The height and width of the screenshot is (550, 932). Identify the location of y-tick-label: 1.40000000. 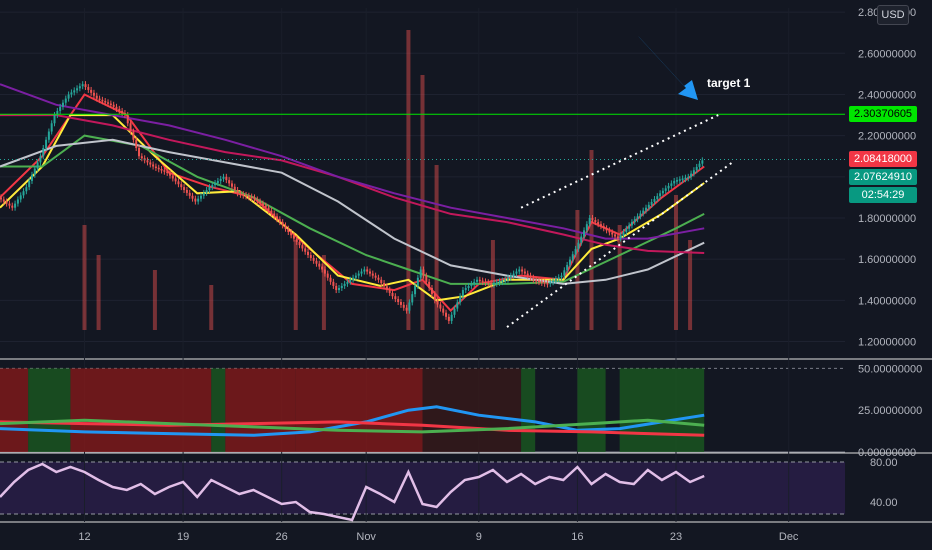
(887, 301).